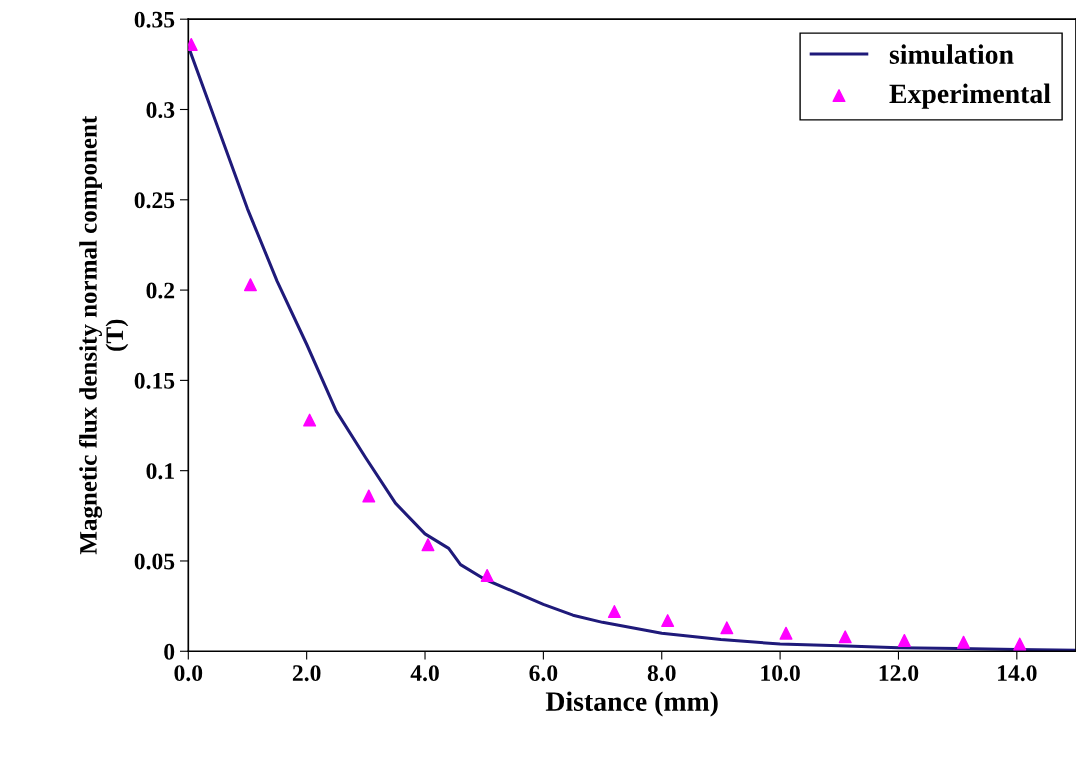 The image size is (1076, 768). What do you see at coordinates (154, 380) in the screenshot?
I see `y-tick-label: 0.15` at bounding box center [154, 380].